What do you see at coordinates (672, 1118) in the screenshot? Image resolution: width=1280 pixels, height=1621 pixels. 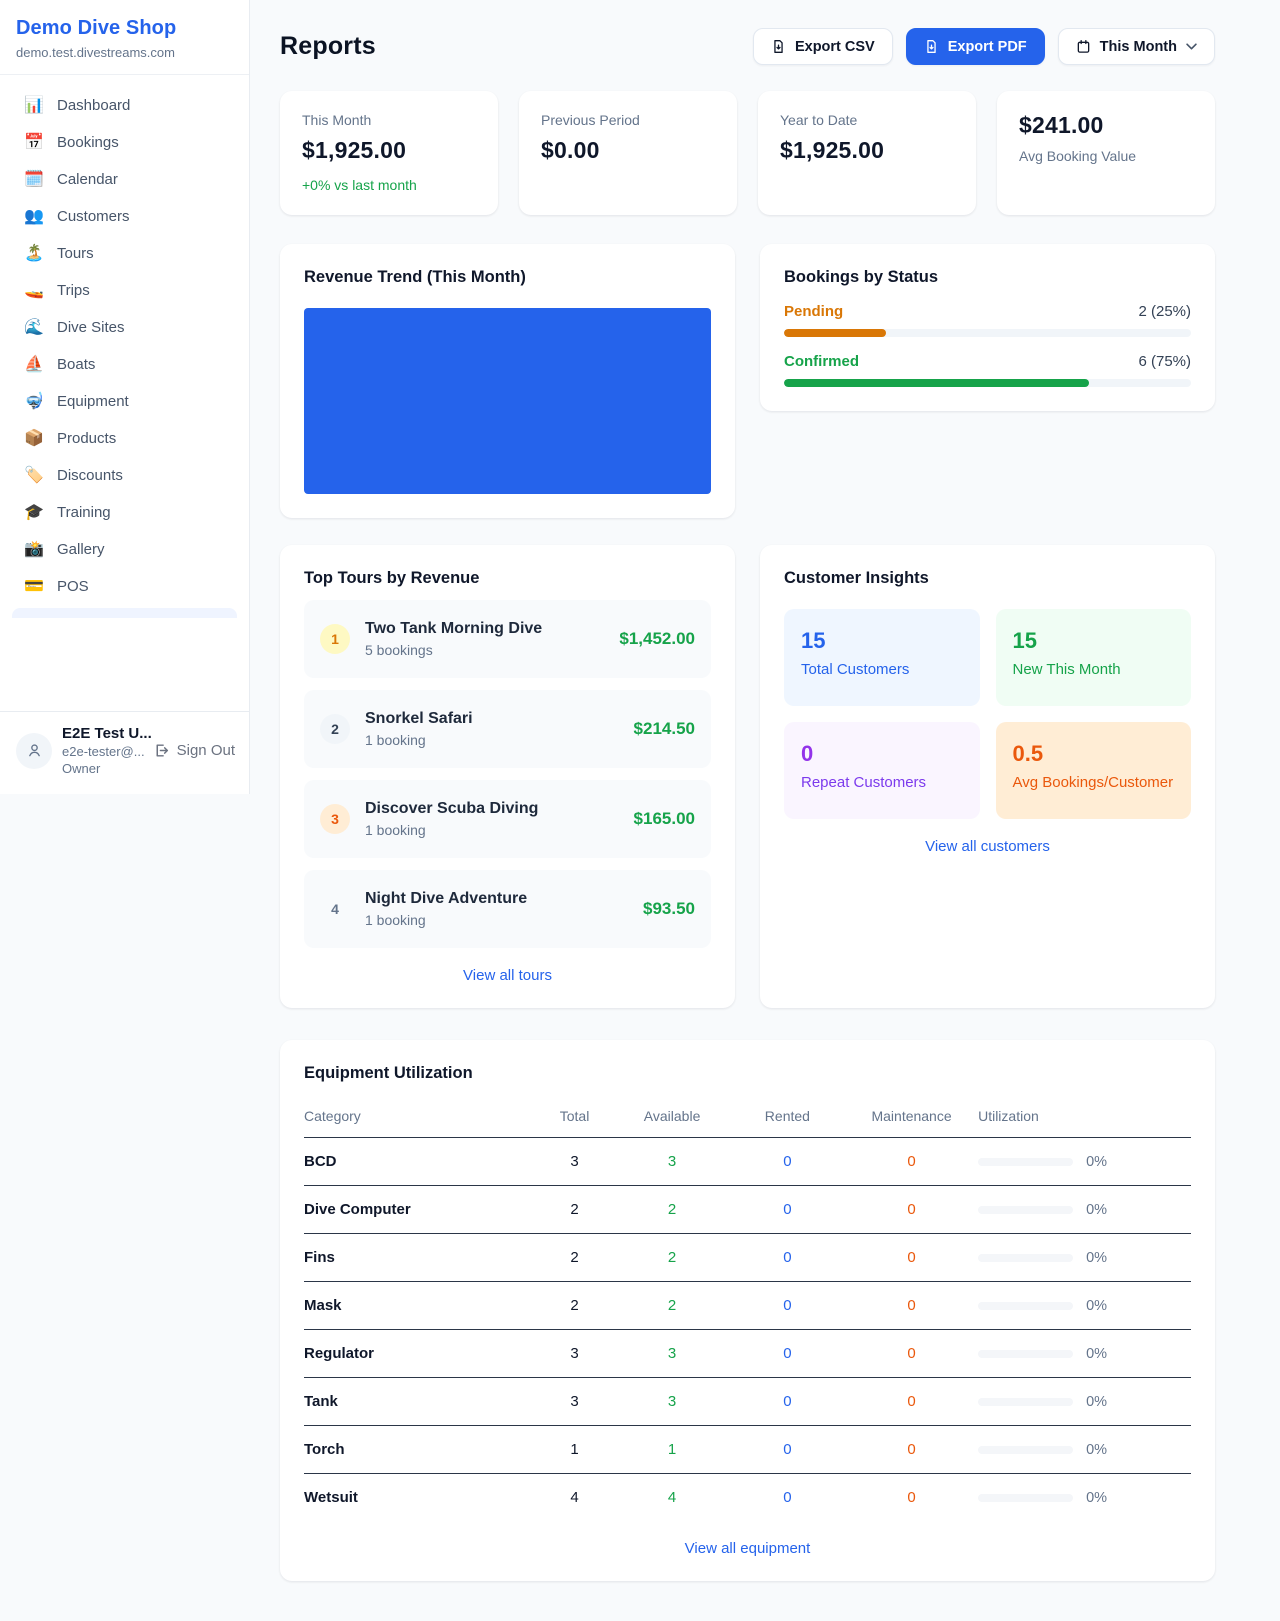 I see `column-header: Available` at bounding box center [672, 1118].